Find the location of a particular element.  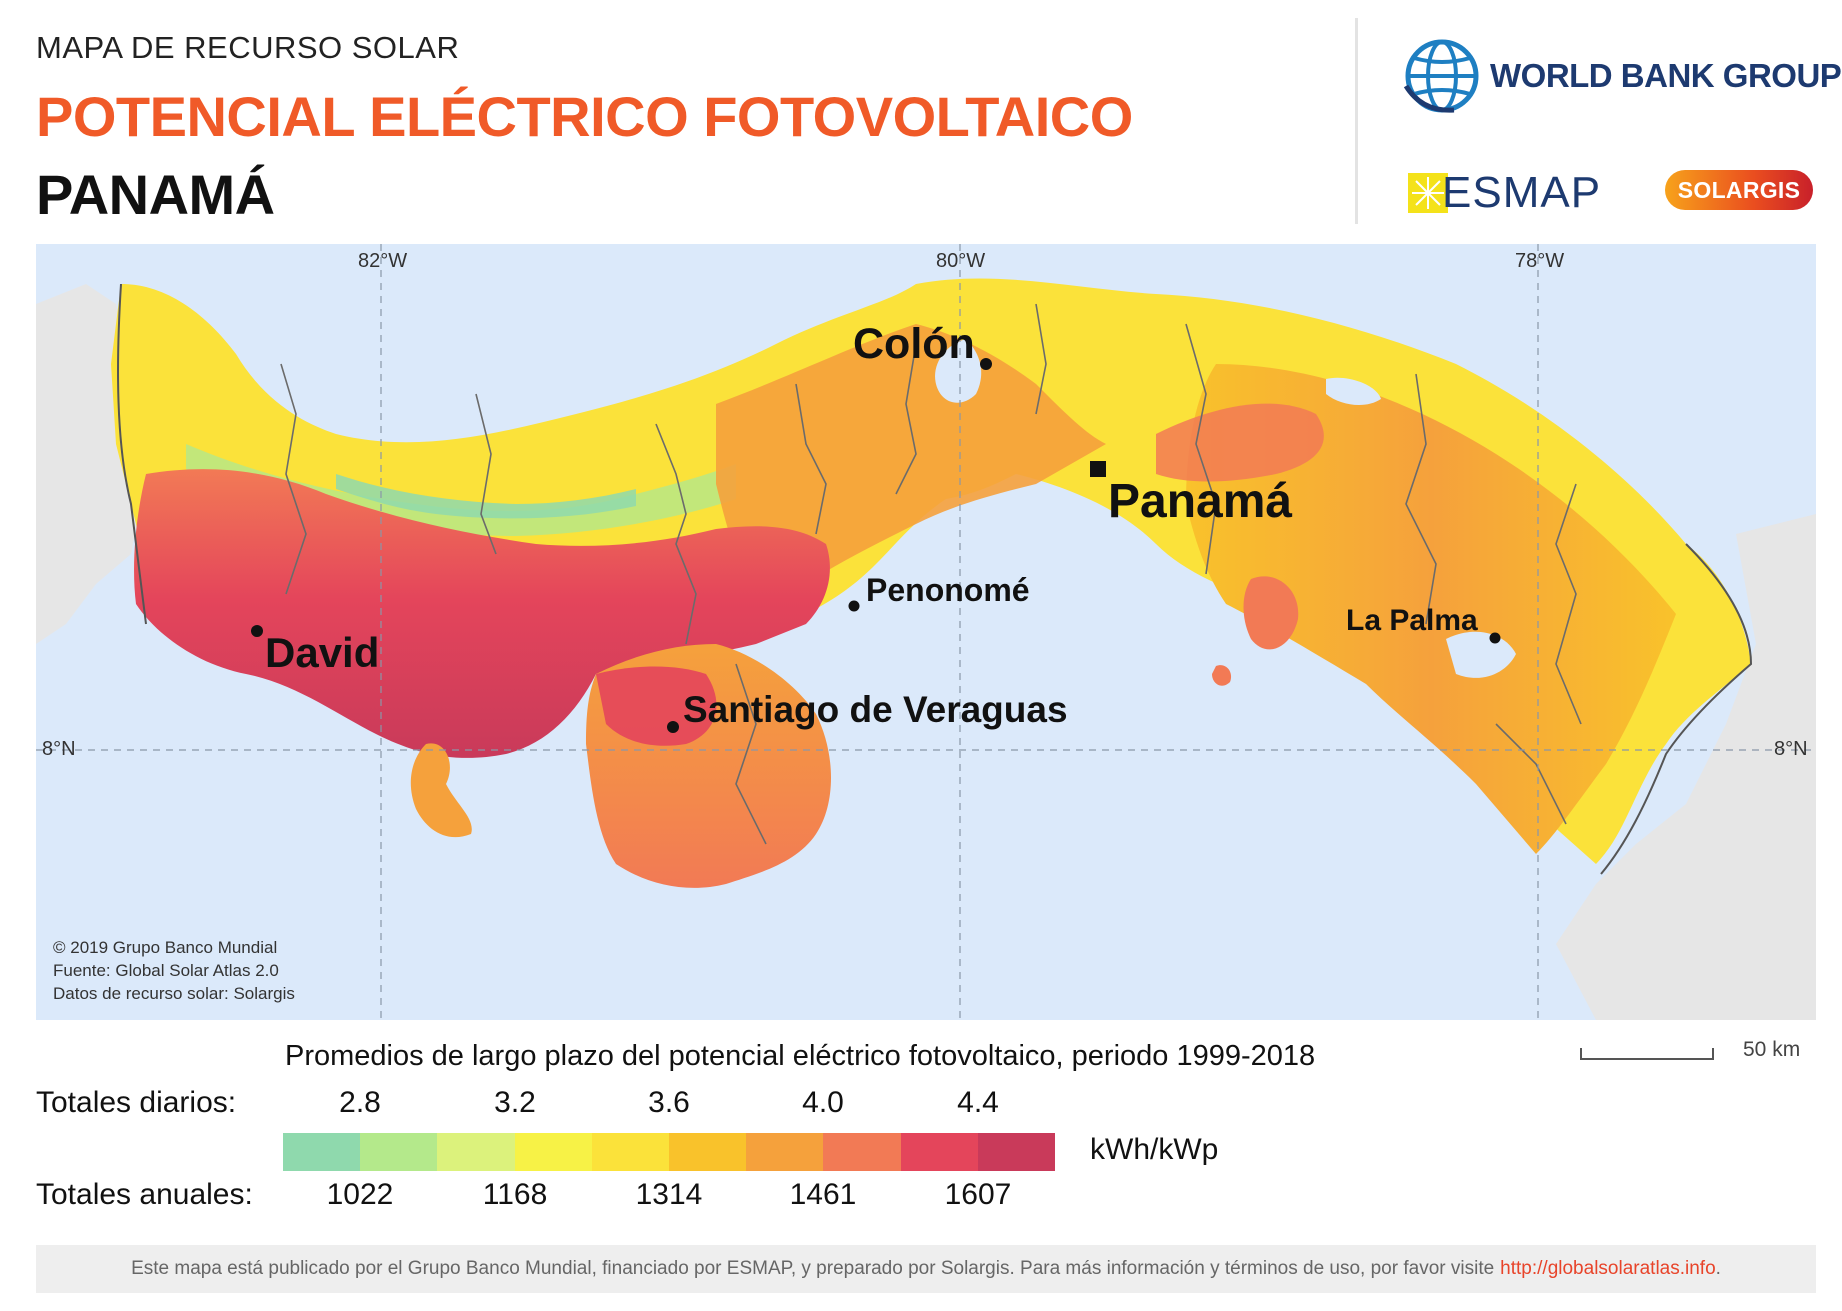

scale-bar-label: 50 km is located at coordinates (1772, 1049).